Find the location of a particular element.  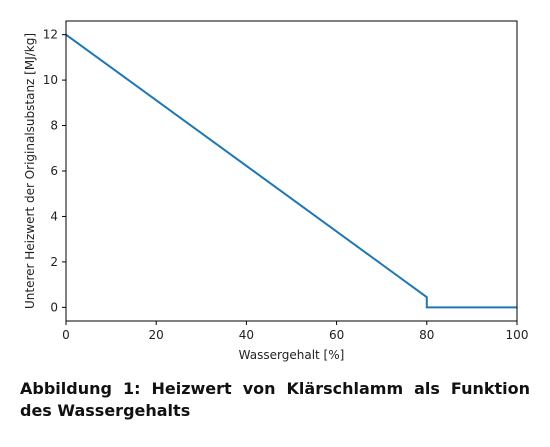

y-tick-label: 2 is located at coordinates (54, 262).